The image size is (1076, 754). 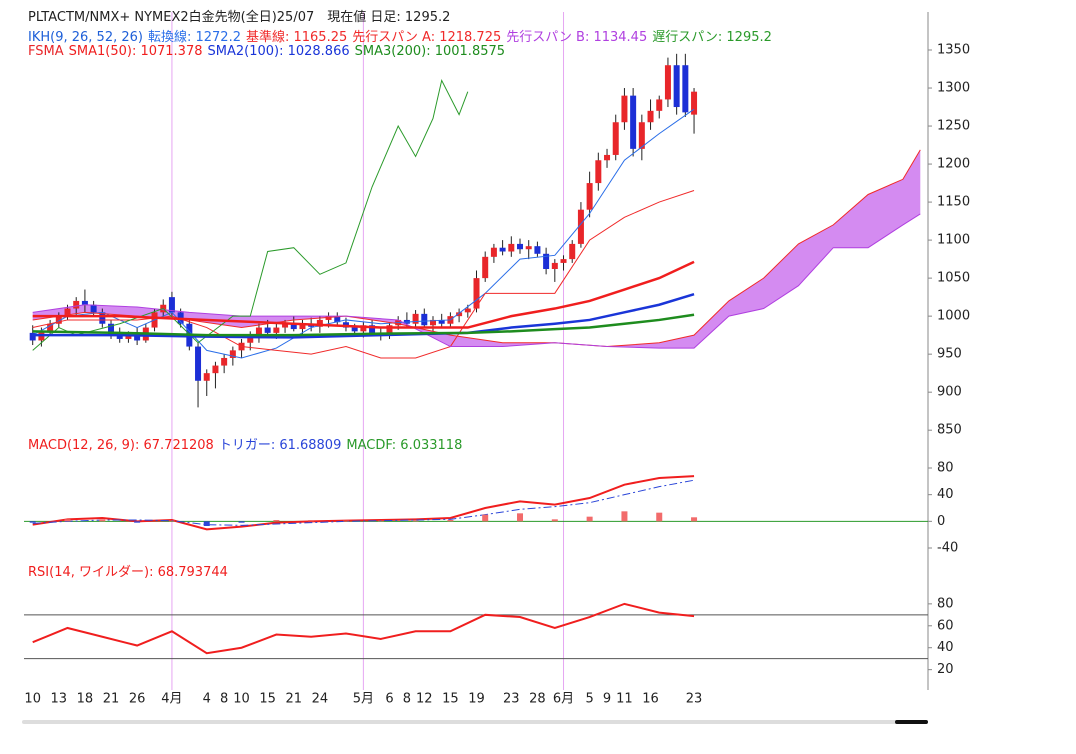 What do you see at coordinates (563, 699) in the screenshot?
I see `x-tick-label: 6月` at bounding box center [563, 699].